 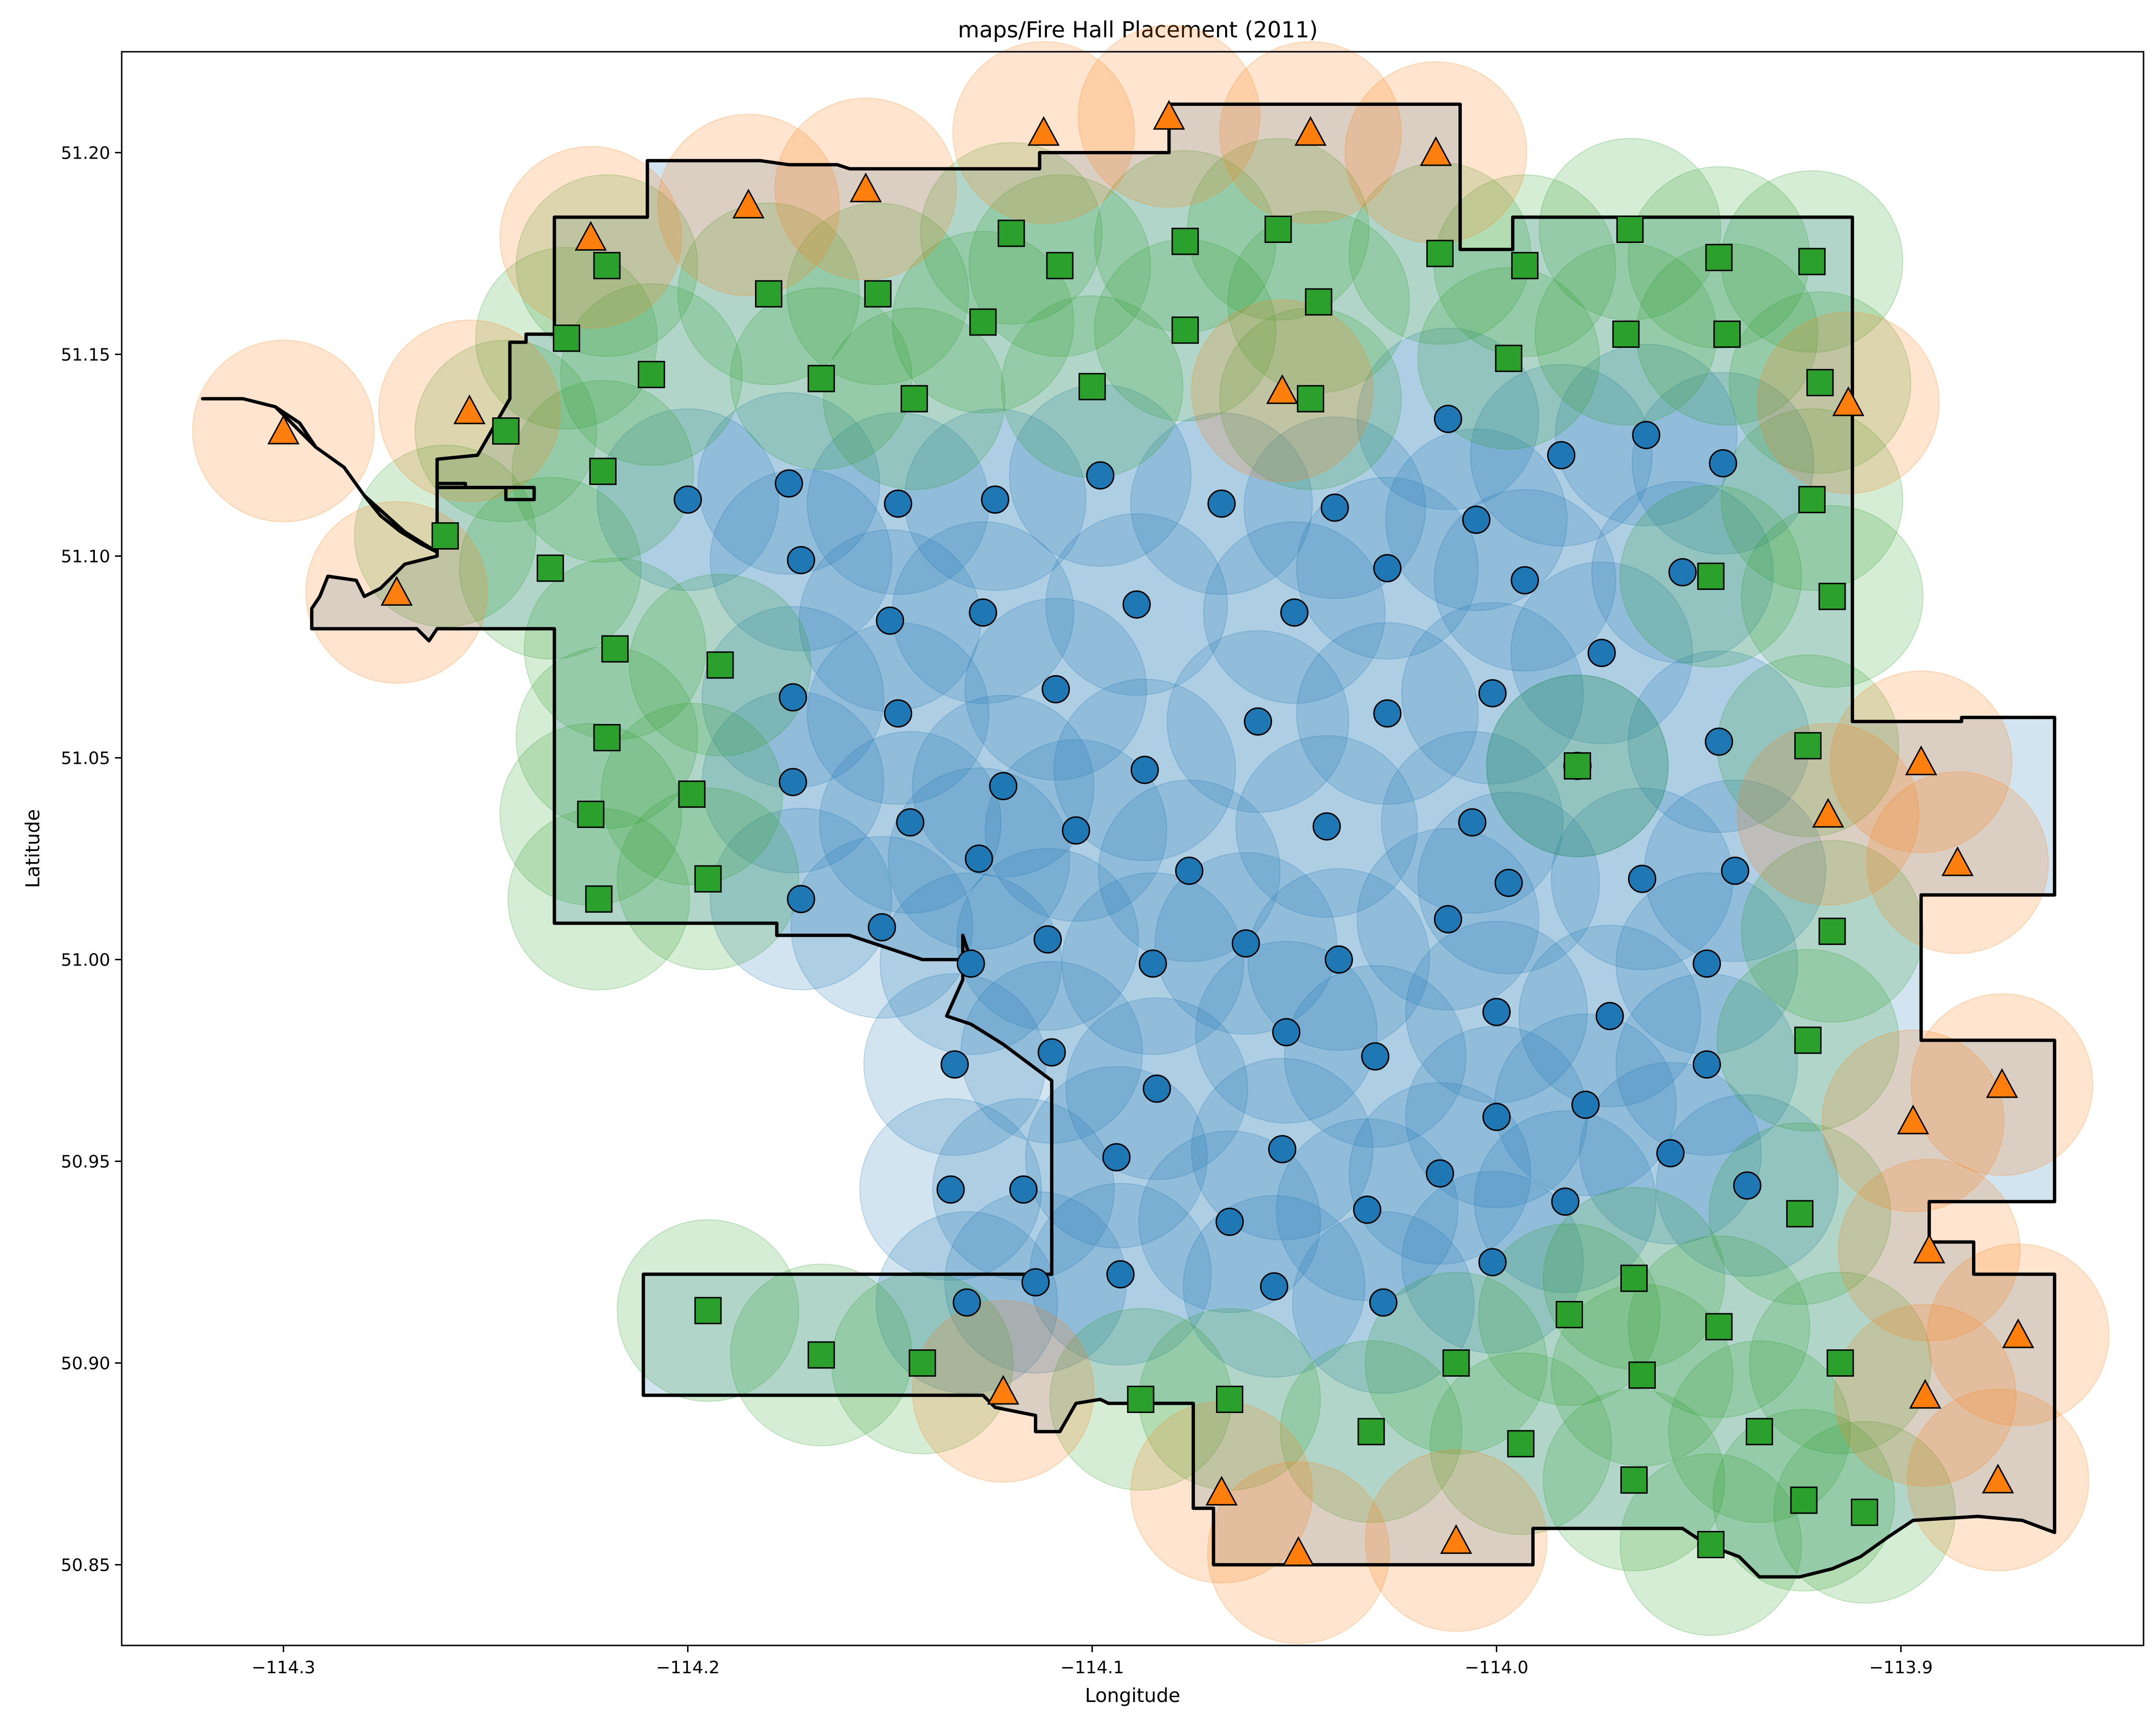 I want to click on y-axis-label: Latitude, so click(x=33, y=848).